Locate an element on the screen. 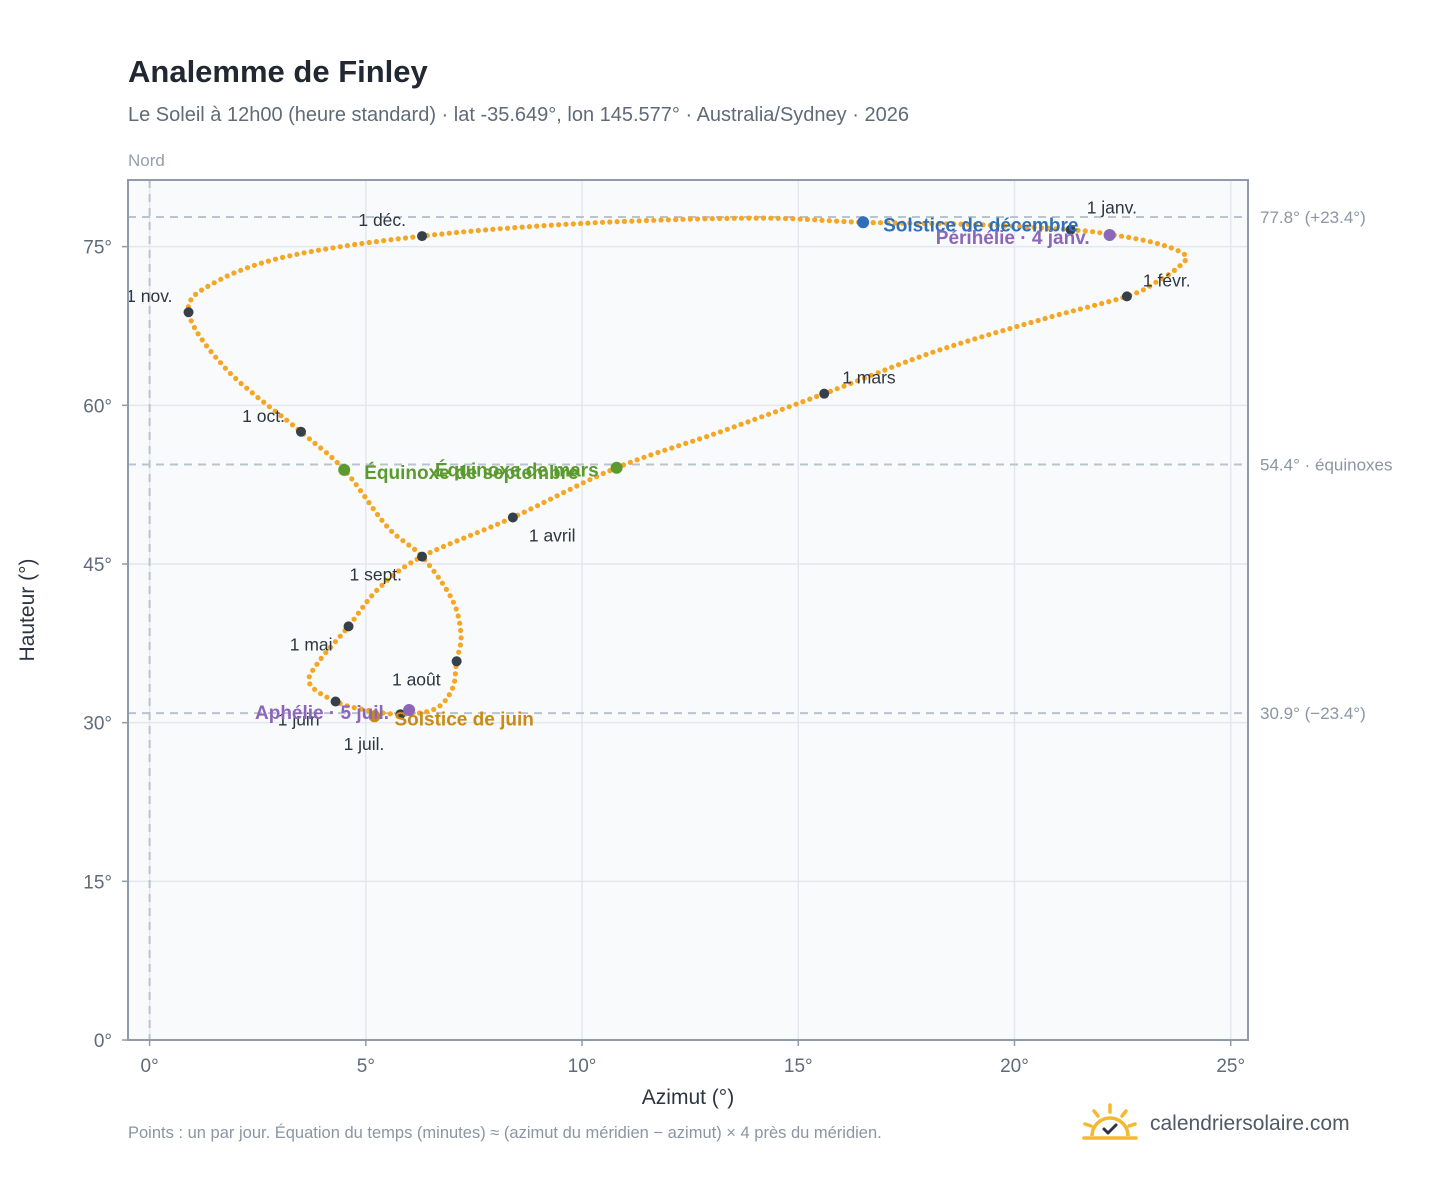 This screenshot has width=1448, height=1188. month-label: 1 juin is located at coordinates (299, 720).